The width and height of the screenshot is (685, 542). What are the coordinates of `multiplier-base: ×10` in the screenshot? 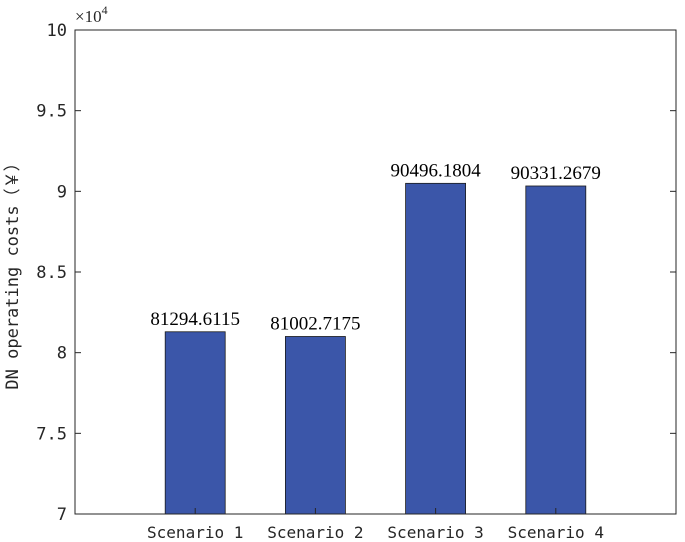 It's located at (88, 16).